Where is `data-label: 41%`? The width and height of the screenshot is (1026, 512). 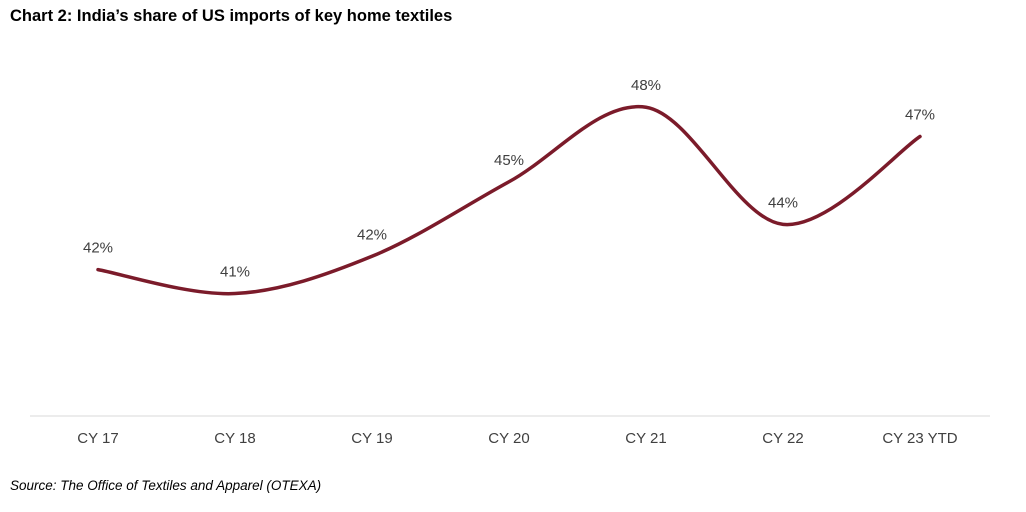 data-label: 41% is located at coordinates (235, 272).